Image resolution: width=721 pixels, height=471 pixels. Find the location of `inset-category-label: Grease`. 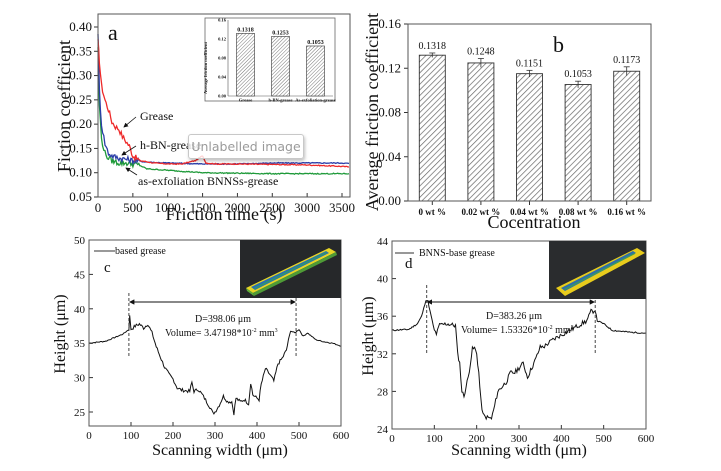

inset-category-label: Grease is located at coordinates (245, 100).